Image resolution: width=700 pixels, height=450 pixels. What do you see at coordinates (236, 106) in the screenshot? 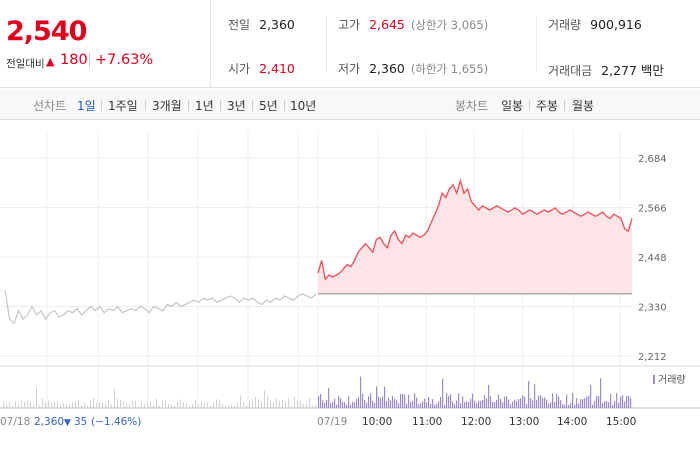
I see `period-3y: 3년` at bounding box center [236, 106].